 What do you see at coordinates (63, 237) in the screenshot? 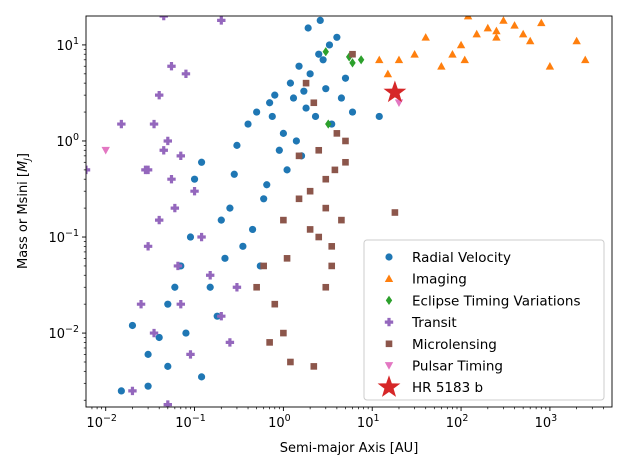
I see `y-tick-label: 10⁻¹` at bounding box center [63, 237].